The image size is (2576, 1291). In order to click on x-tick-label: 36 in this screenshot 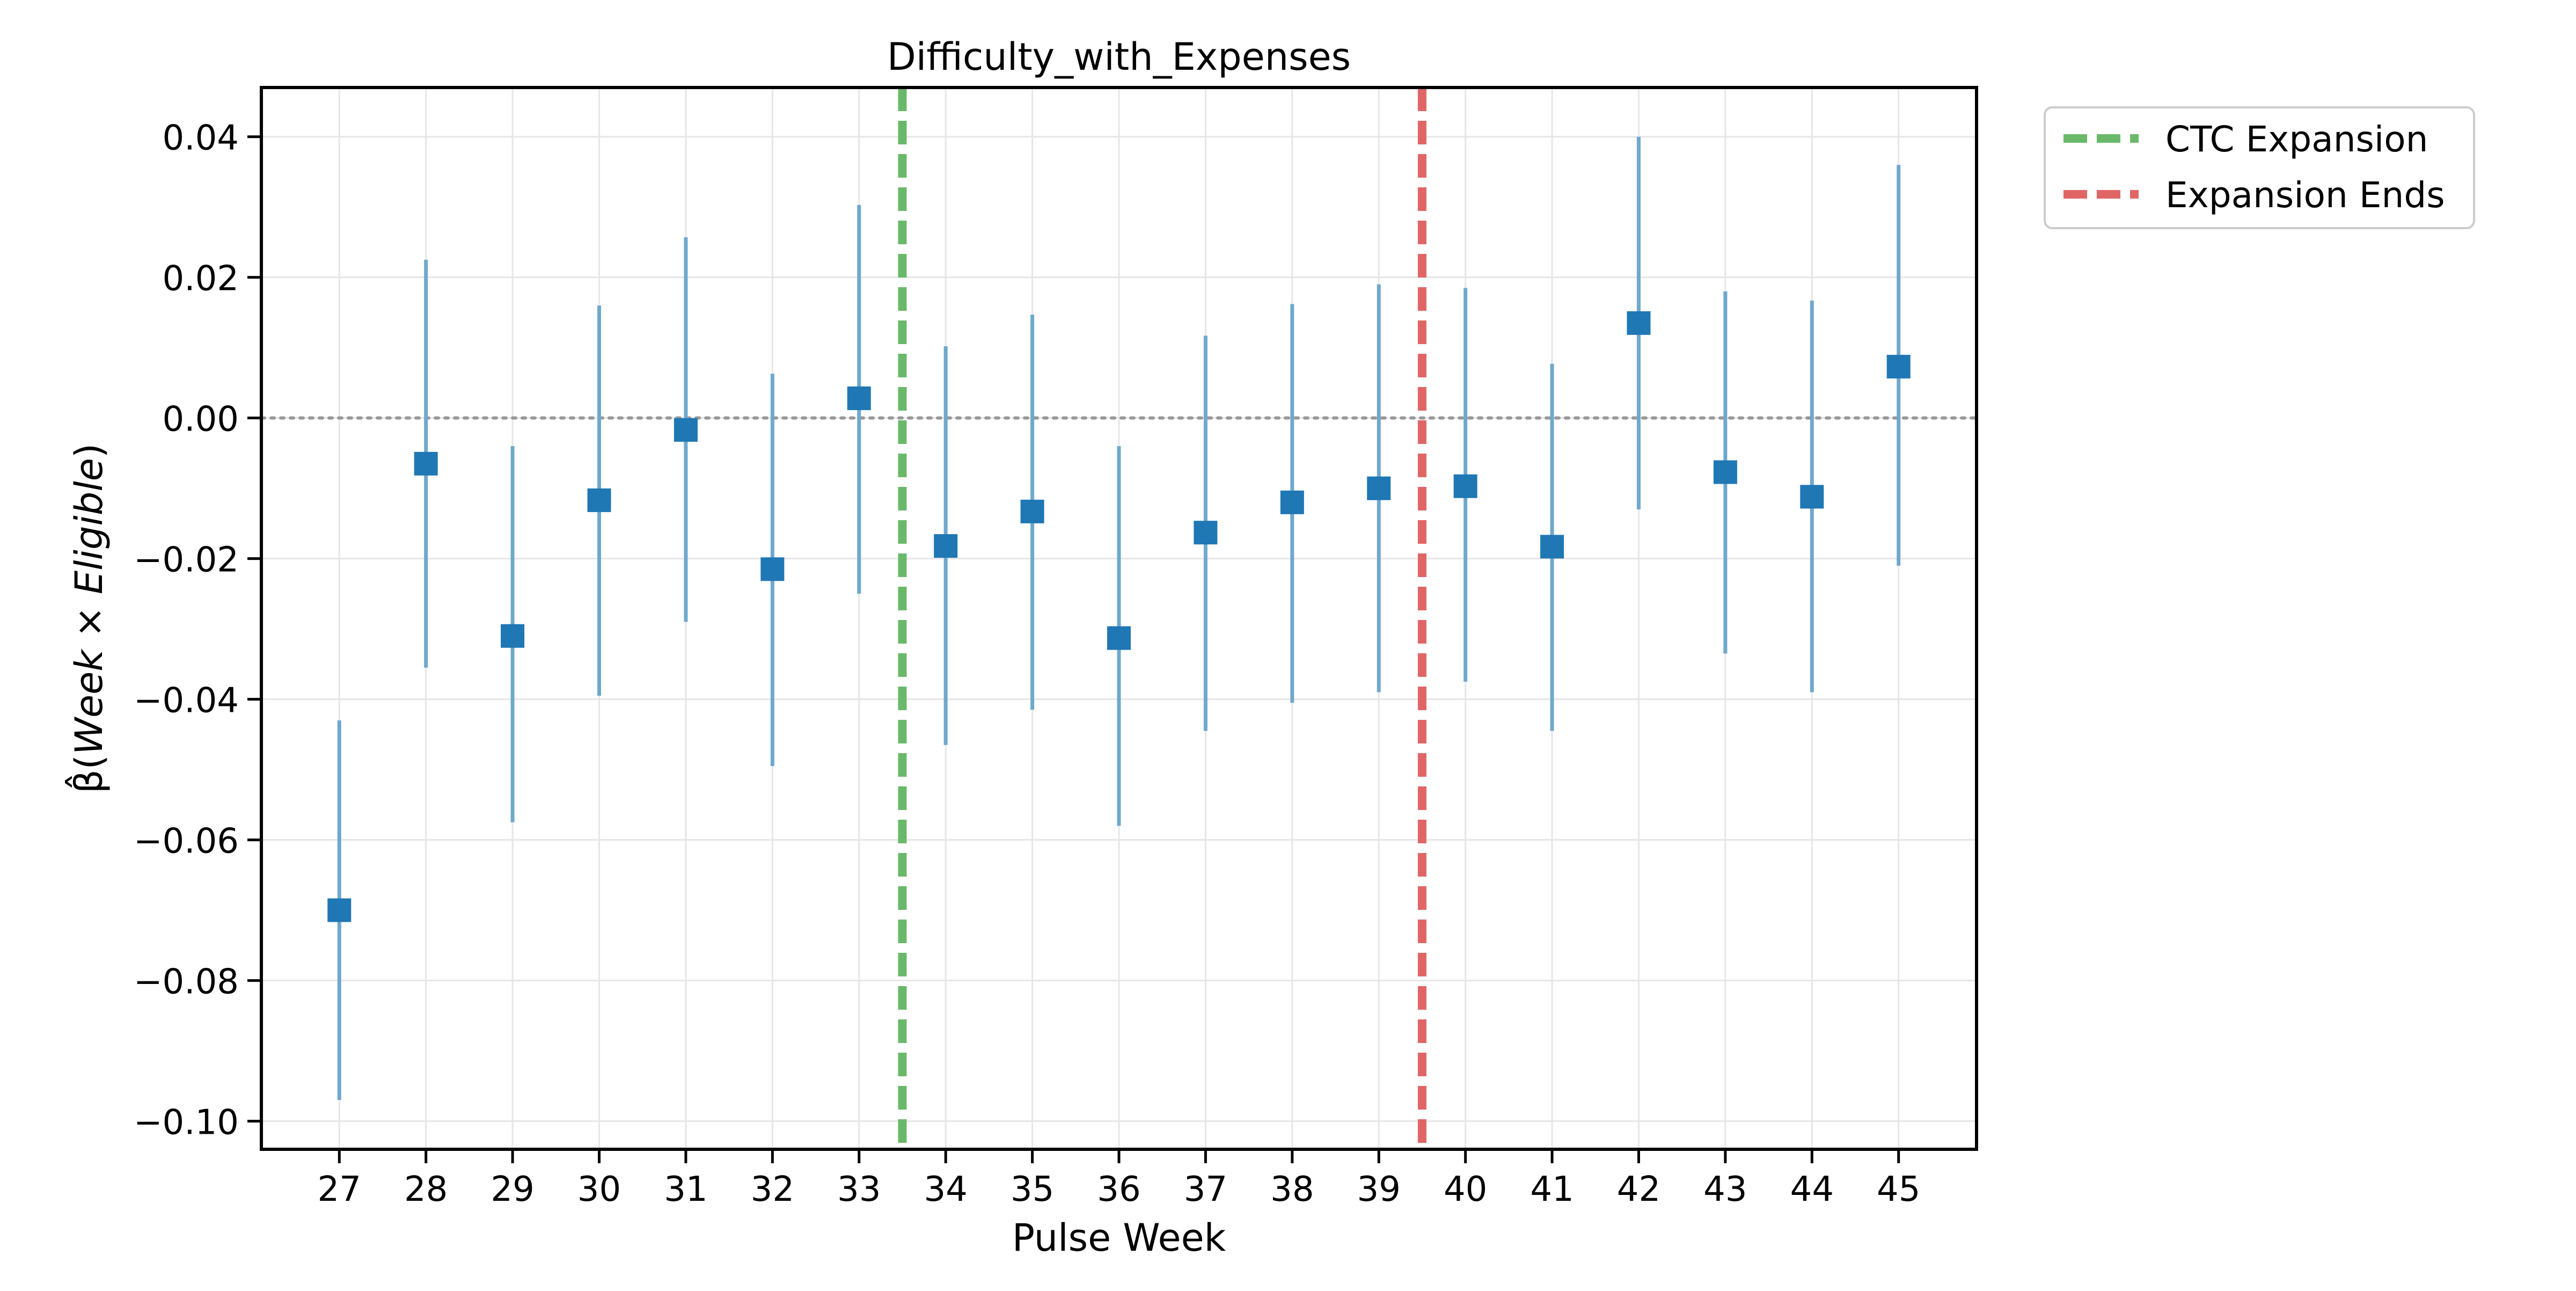, I will do `click(1118, 1189)`.